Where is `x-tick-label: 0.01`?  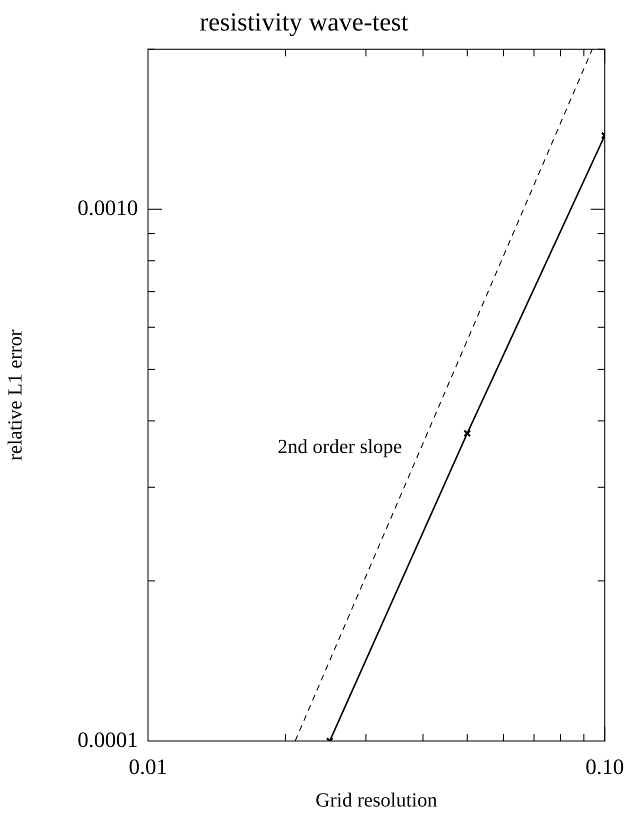
x-tick-label: 0.01 is located at coordinates (148, 766).